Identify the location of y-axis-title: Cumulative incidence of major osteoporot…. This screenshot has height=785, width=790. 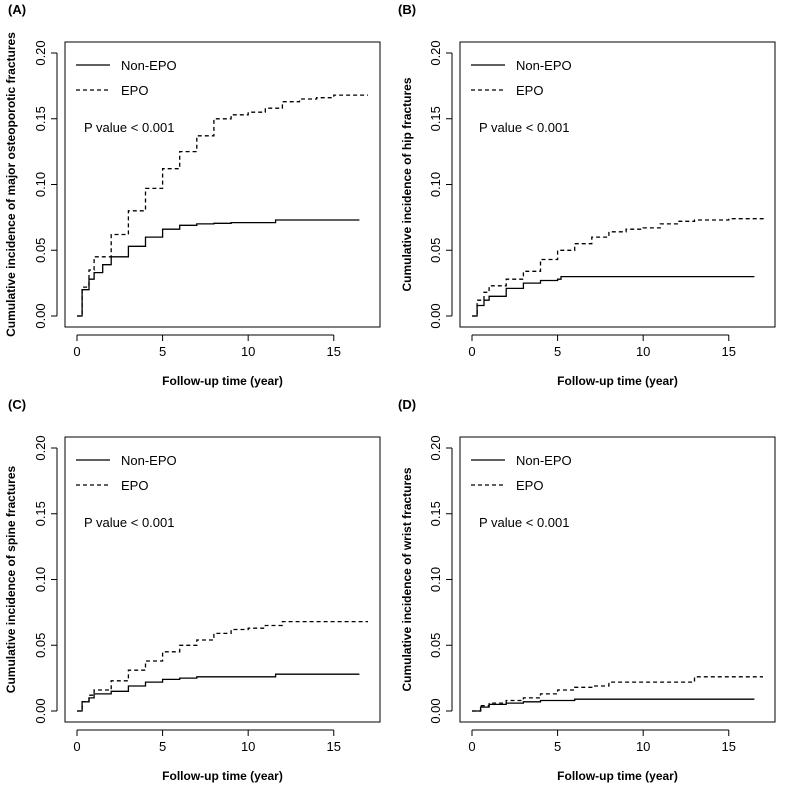
(11, 184).